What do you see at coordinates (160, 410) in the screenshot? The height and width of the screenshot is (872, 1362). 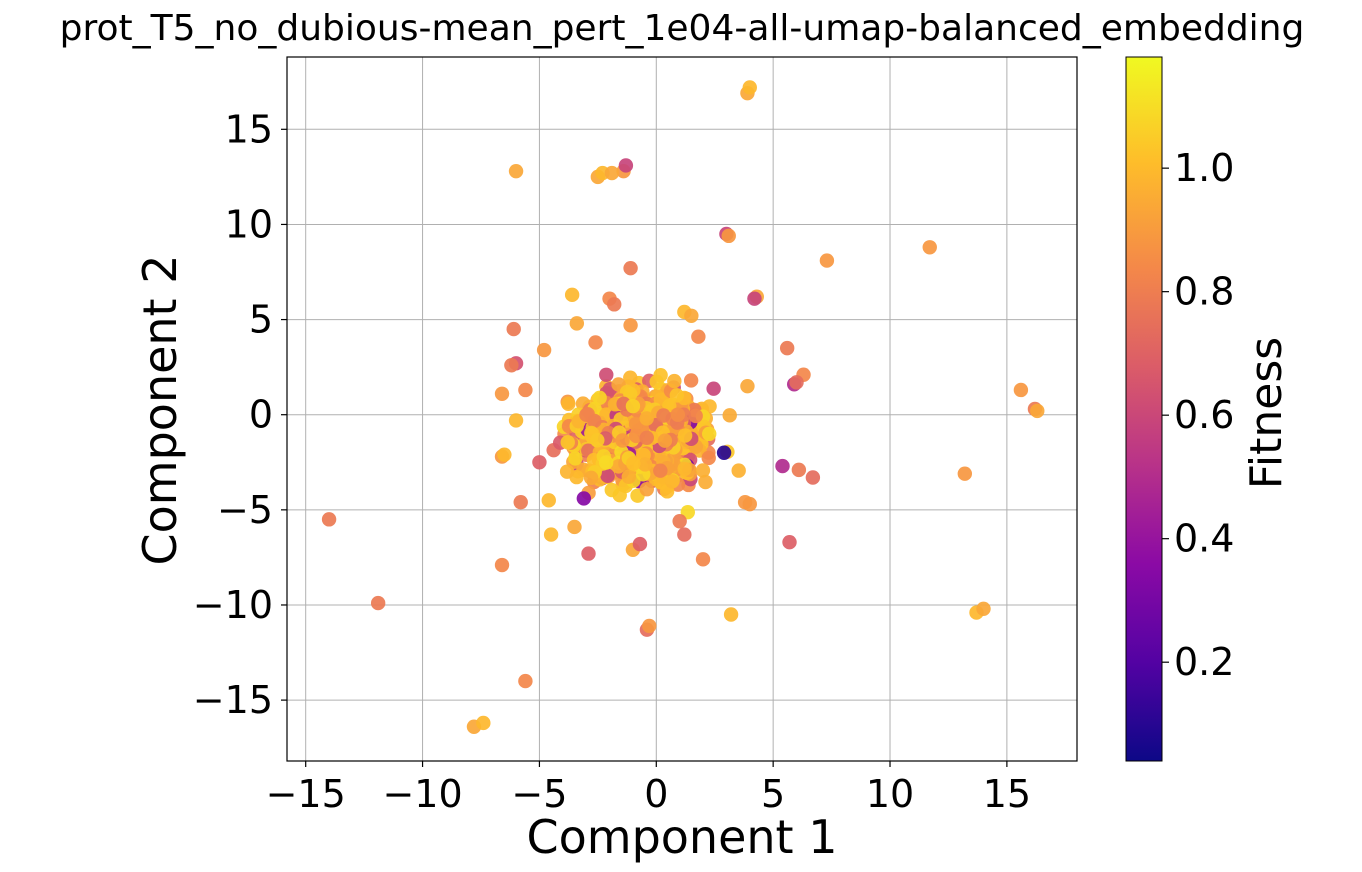 I see `y-axis-label: Component 2` at bounding box center [160, 410].